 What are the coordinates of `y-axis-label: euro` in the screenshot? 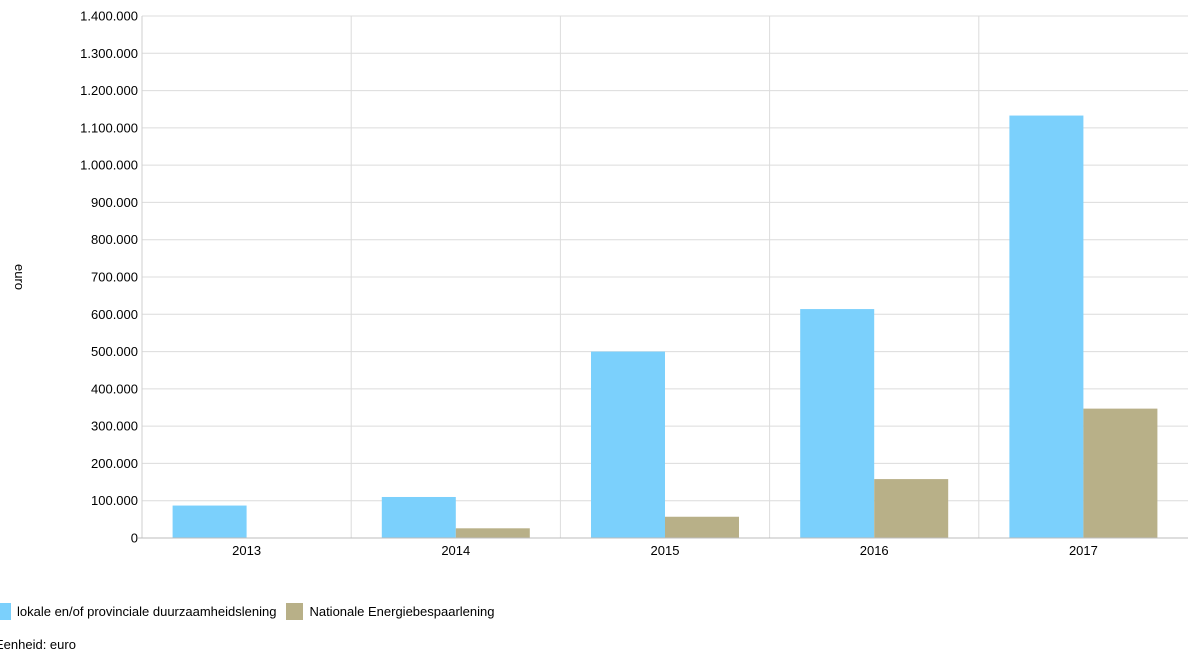 It's located at (19, 277).